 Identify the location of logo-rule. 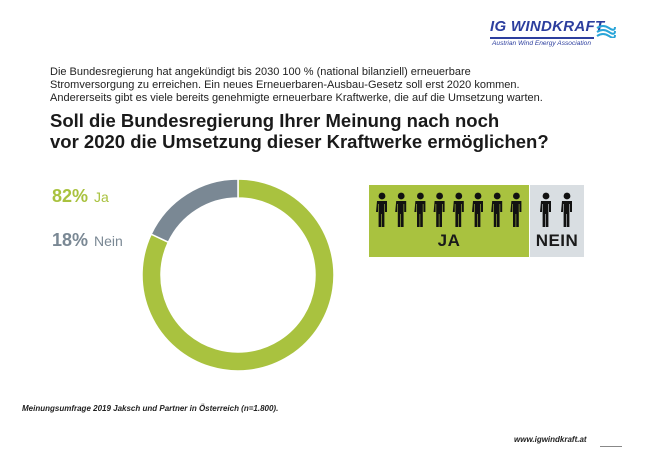
(542, 38).